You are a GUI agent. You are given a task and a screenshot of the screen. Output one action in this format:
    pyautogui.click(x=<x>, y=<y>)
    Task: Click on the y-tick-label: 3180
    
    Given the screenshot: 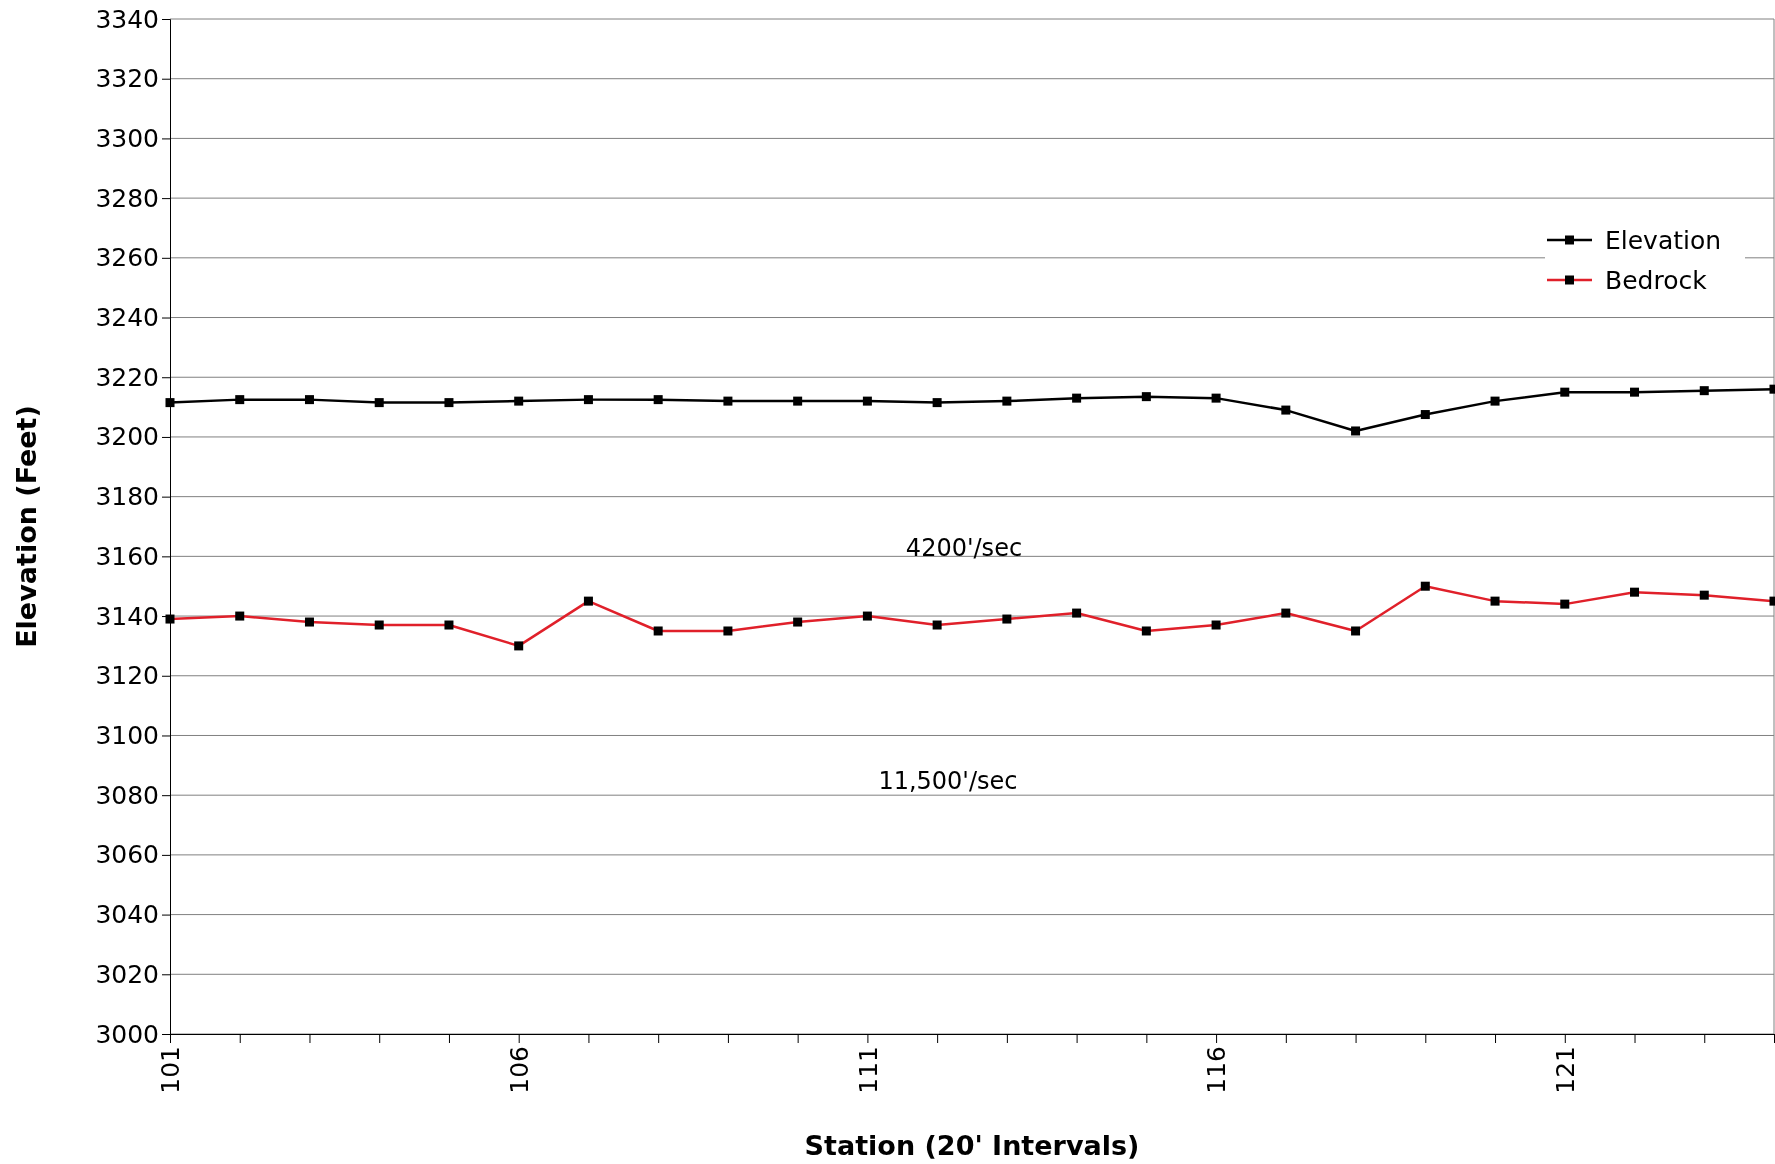 What is the action you would take?
    pyautogui.click(x=127, y=497)
    